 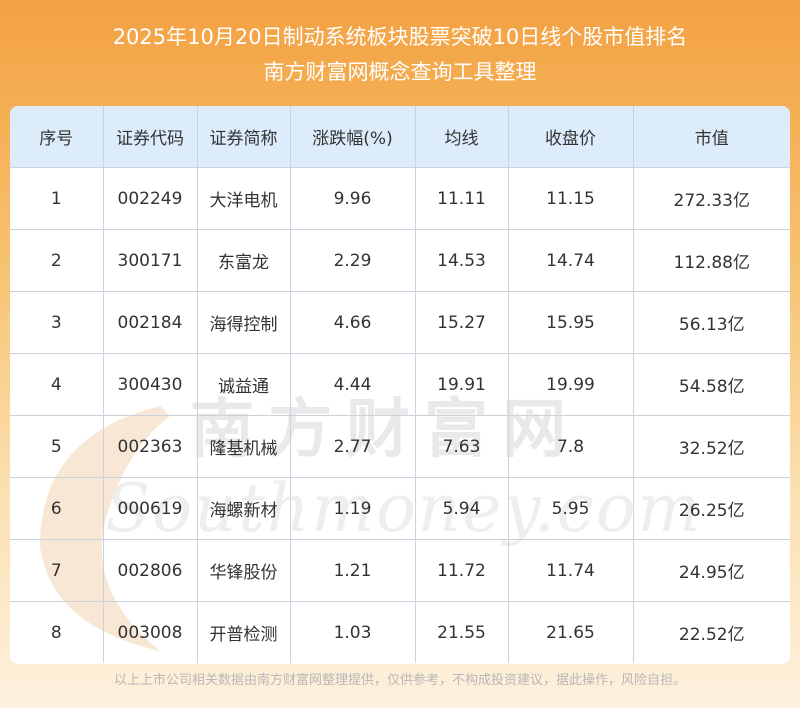 I want to click on table-cell: 1, so click(x=57, y=198).